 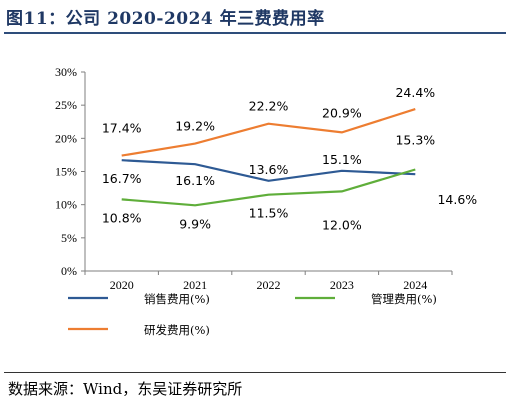 What do you see at coordinates (122, 285) in the screenshot?
I see `x-tick-label: 2020` at bounding box center [122, 285].